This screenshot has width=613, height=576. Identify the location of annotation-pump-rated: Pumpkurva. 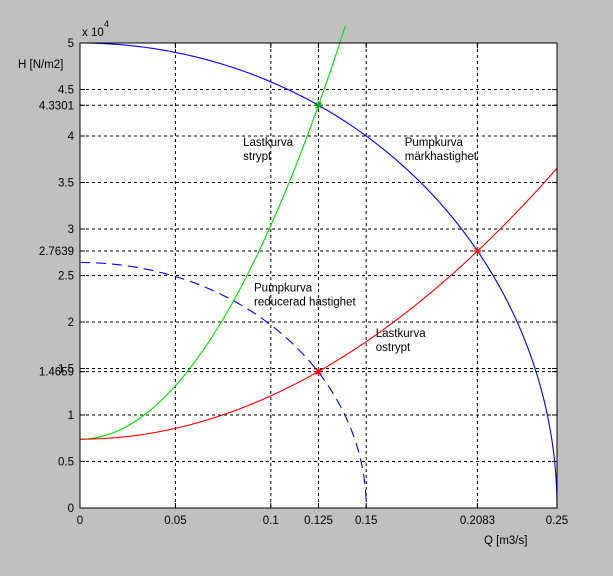
(434, 143).